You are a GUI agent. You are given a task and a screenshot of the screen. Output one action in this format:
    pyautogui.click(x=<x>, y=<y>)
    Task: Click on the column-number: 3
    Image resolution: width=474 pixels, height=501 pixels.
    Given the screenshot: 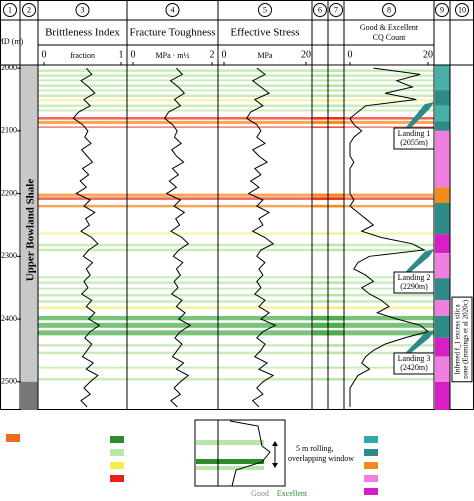 What is the action you would take?
    pyautogui.click(x=83, y=9)
    